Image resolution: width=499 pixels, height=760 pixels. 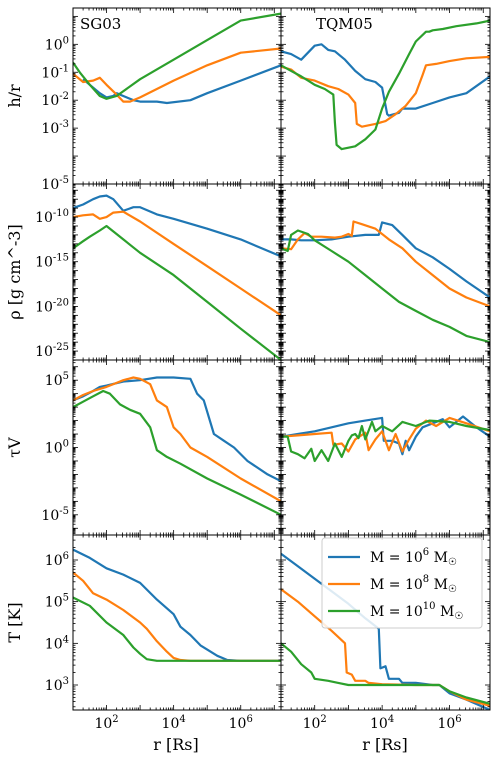 I want to click on panel-r0-c1, so click(x=385, y=96).